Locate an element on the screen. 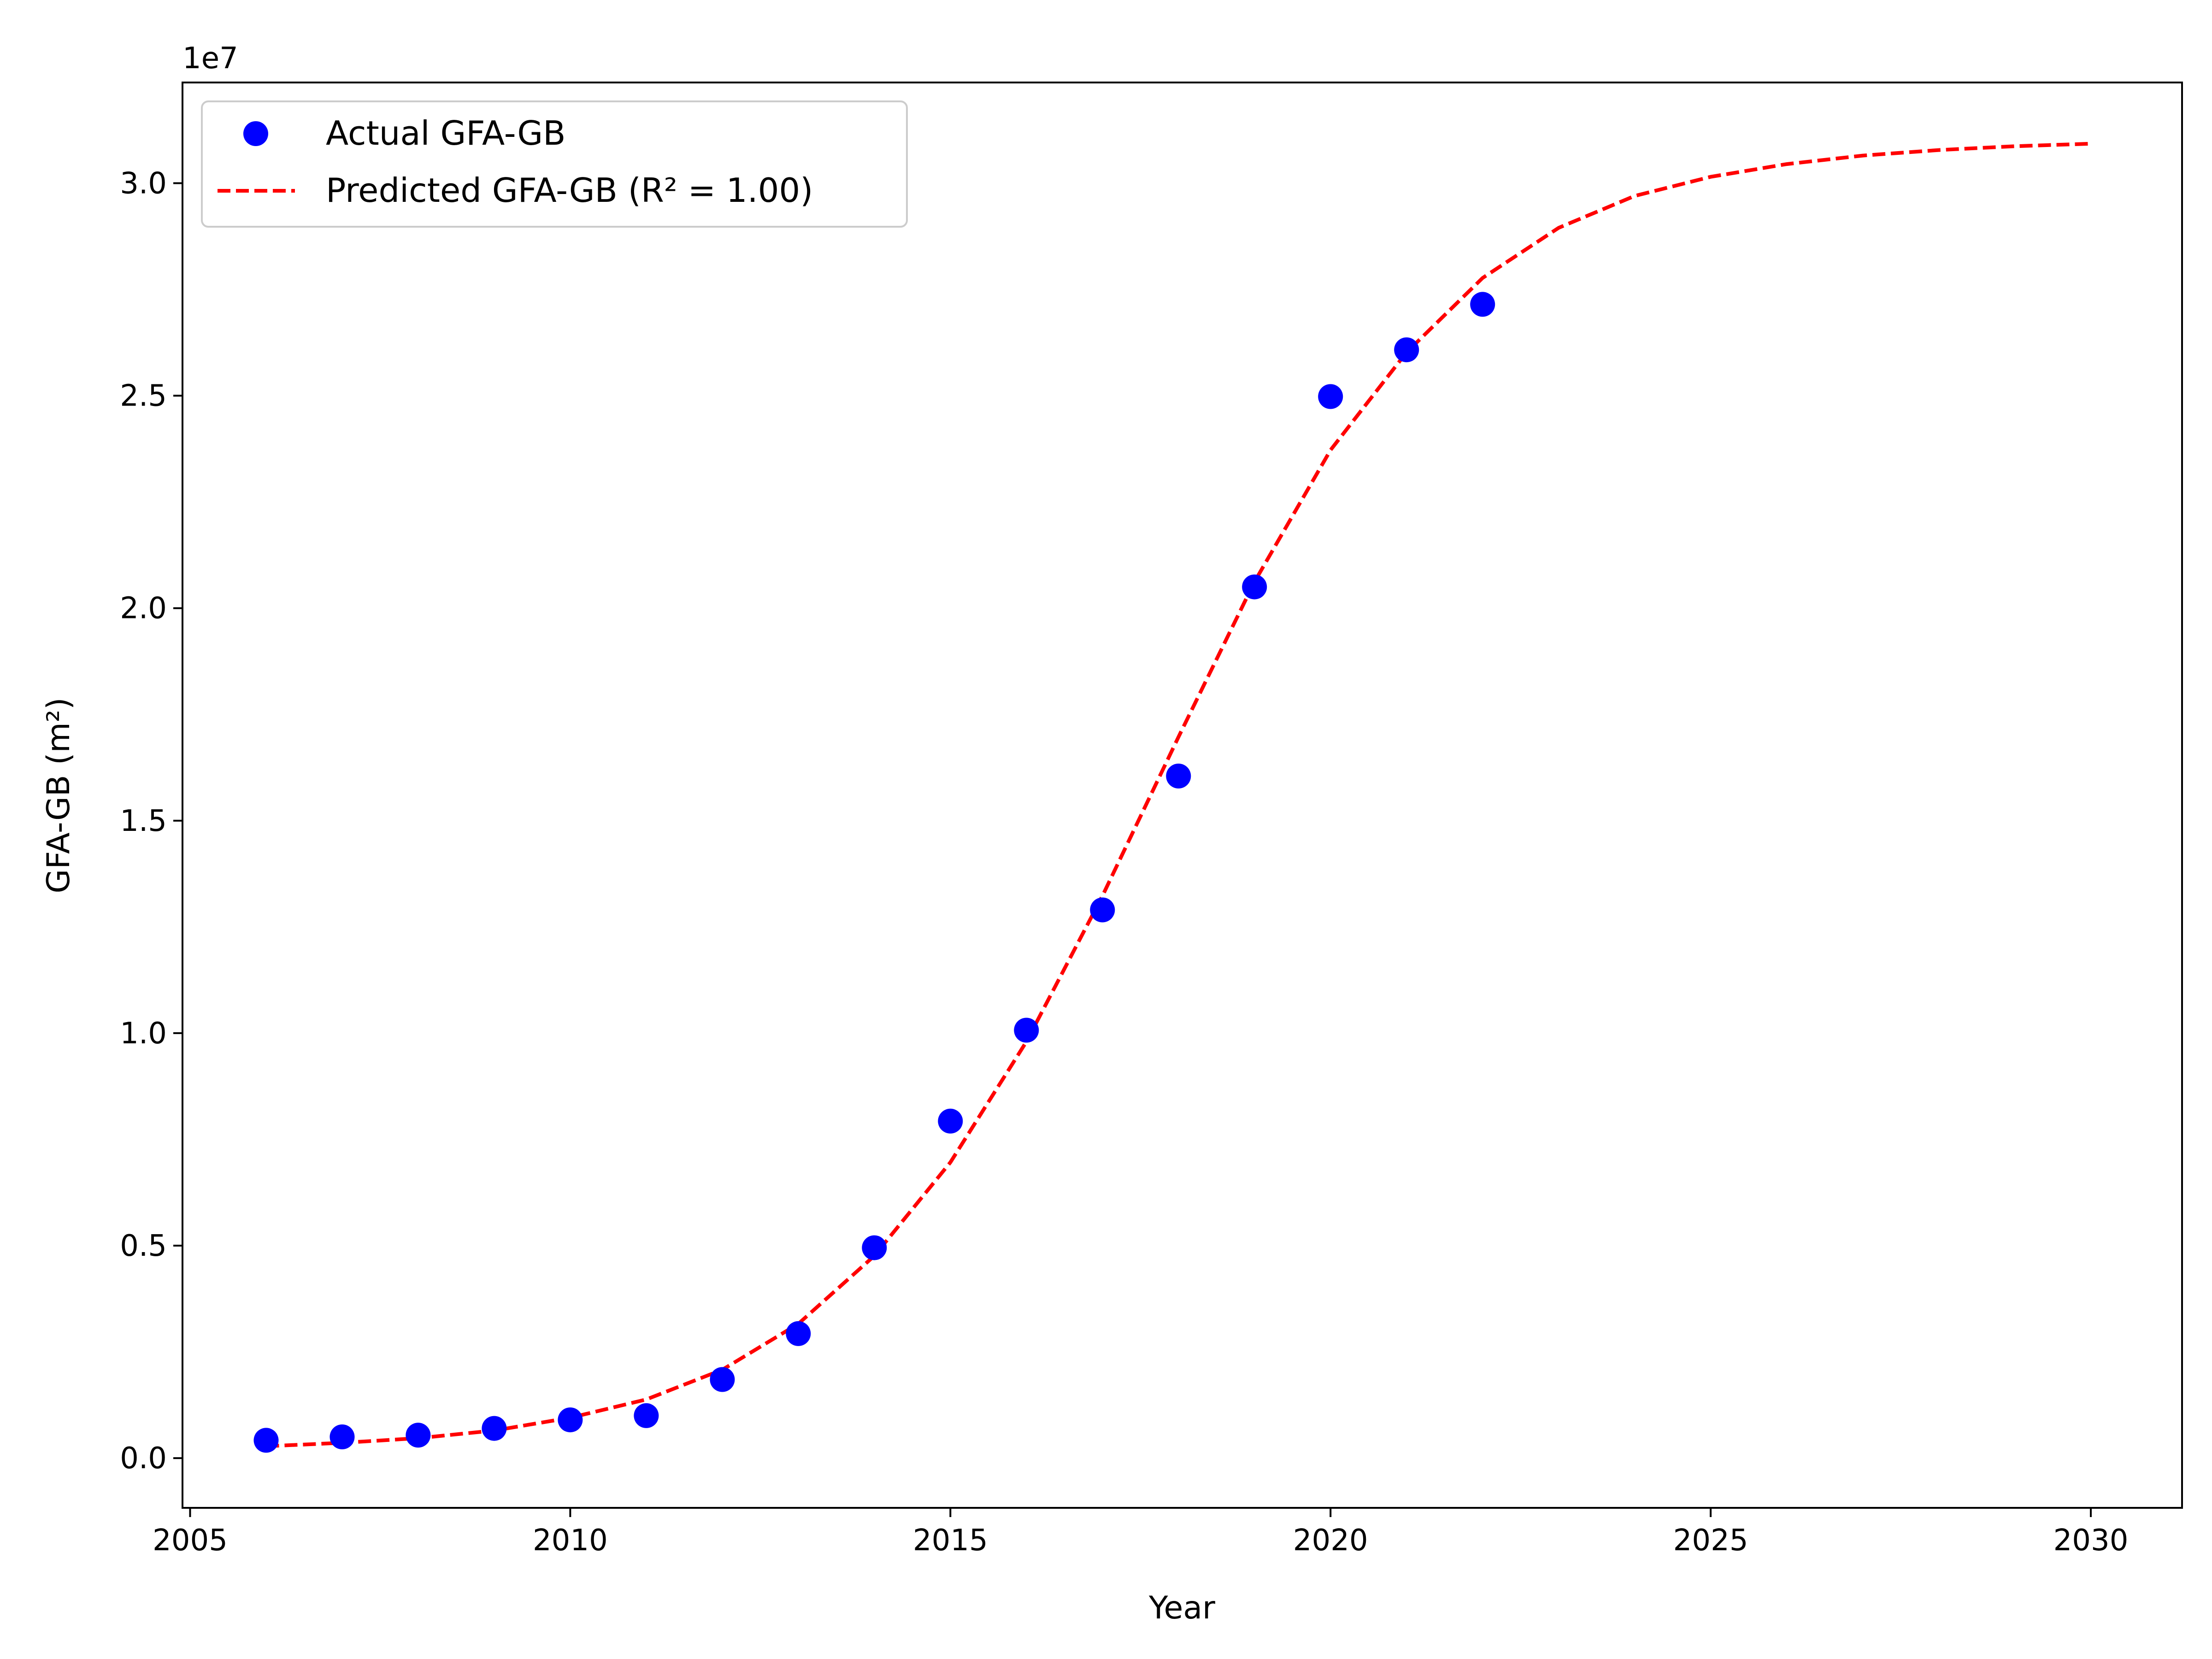 This screenshot has width=2212, height=1659. legend-label-actual: Actual GFA-GB is located at coordinates (446, 133).